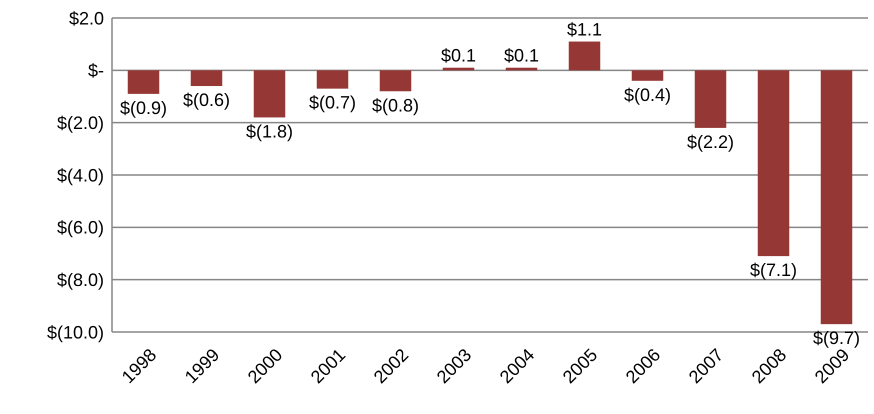 The image size is (874, 414). What do you see at coordinates (584, 30) in the screenshot?
I see `data-label: $1.1` at bounding box center [584, 30].